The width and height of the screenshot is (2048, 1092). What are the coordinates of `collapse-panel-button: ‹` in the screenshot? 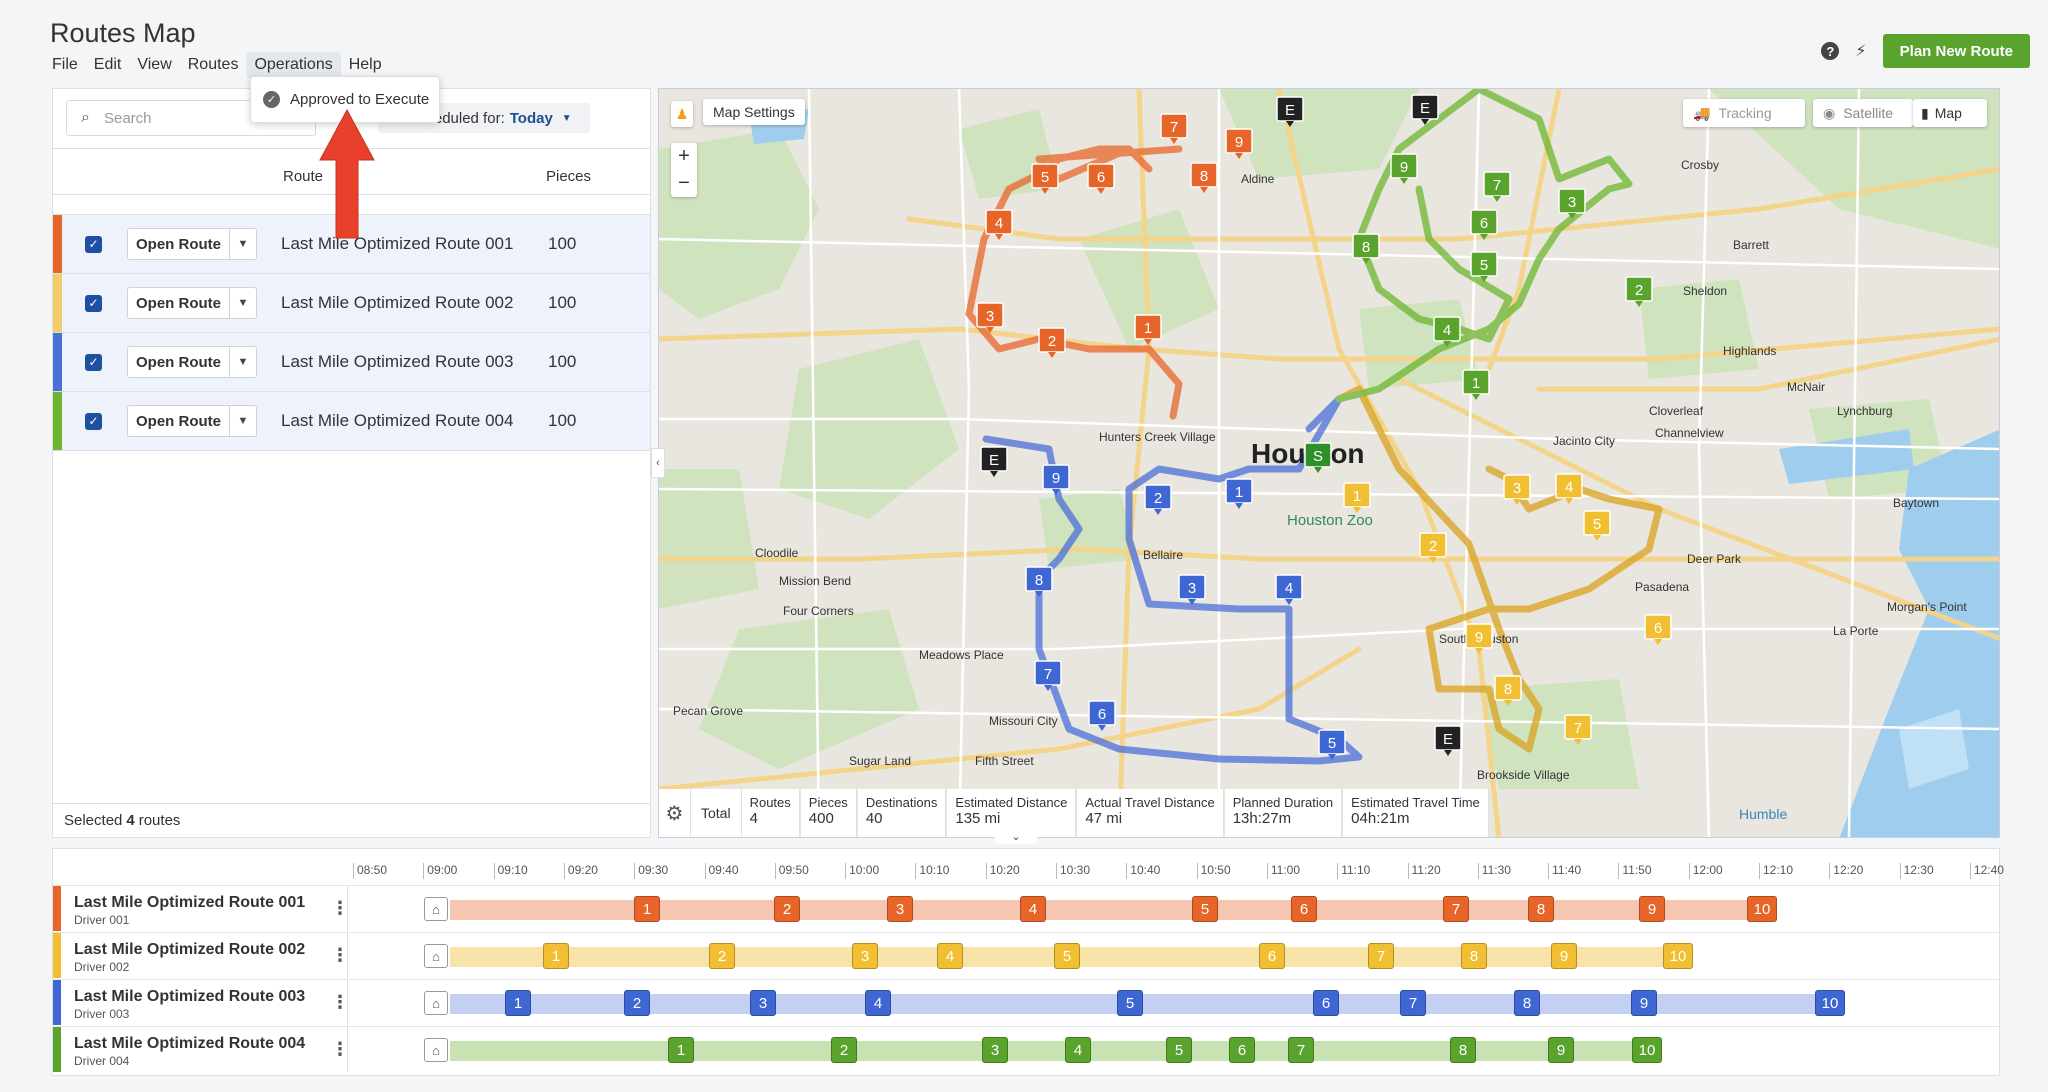 It's located at (658, 463).